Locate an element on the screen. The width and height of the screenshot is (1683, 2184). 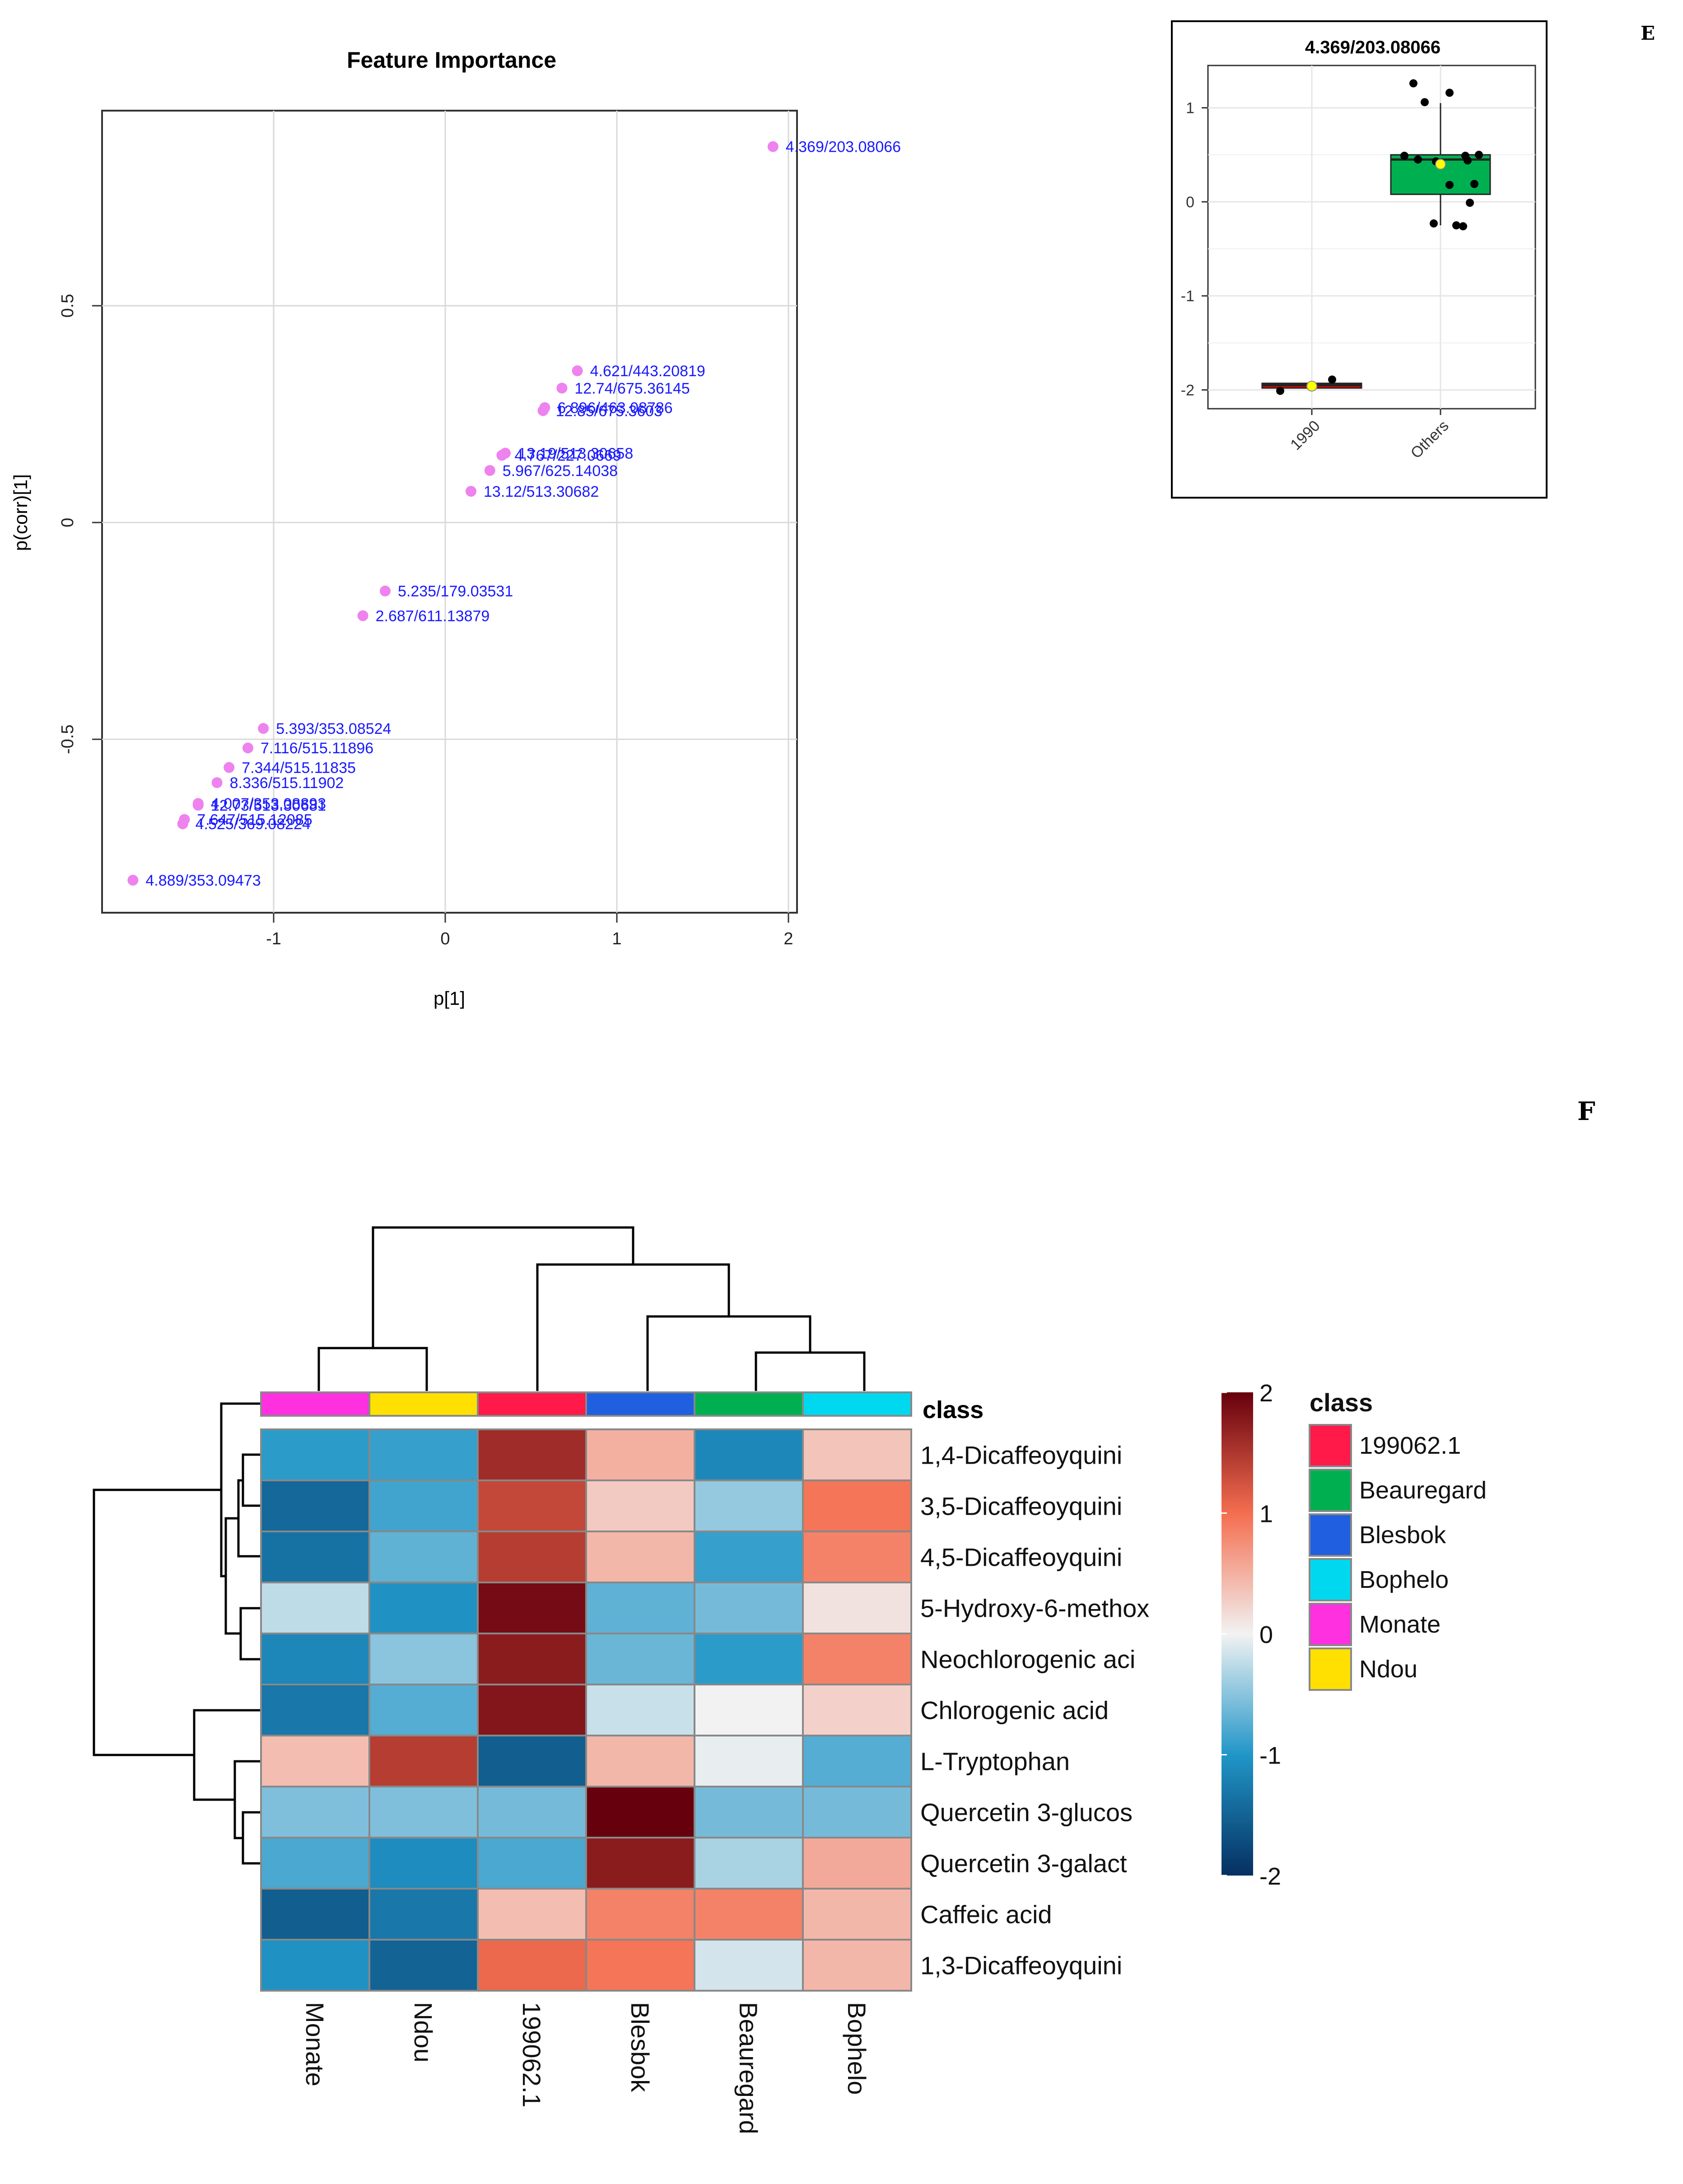
scatter-title: Feature Importance is located at coordinates (451, 60).